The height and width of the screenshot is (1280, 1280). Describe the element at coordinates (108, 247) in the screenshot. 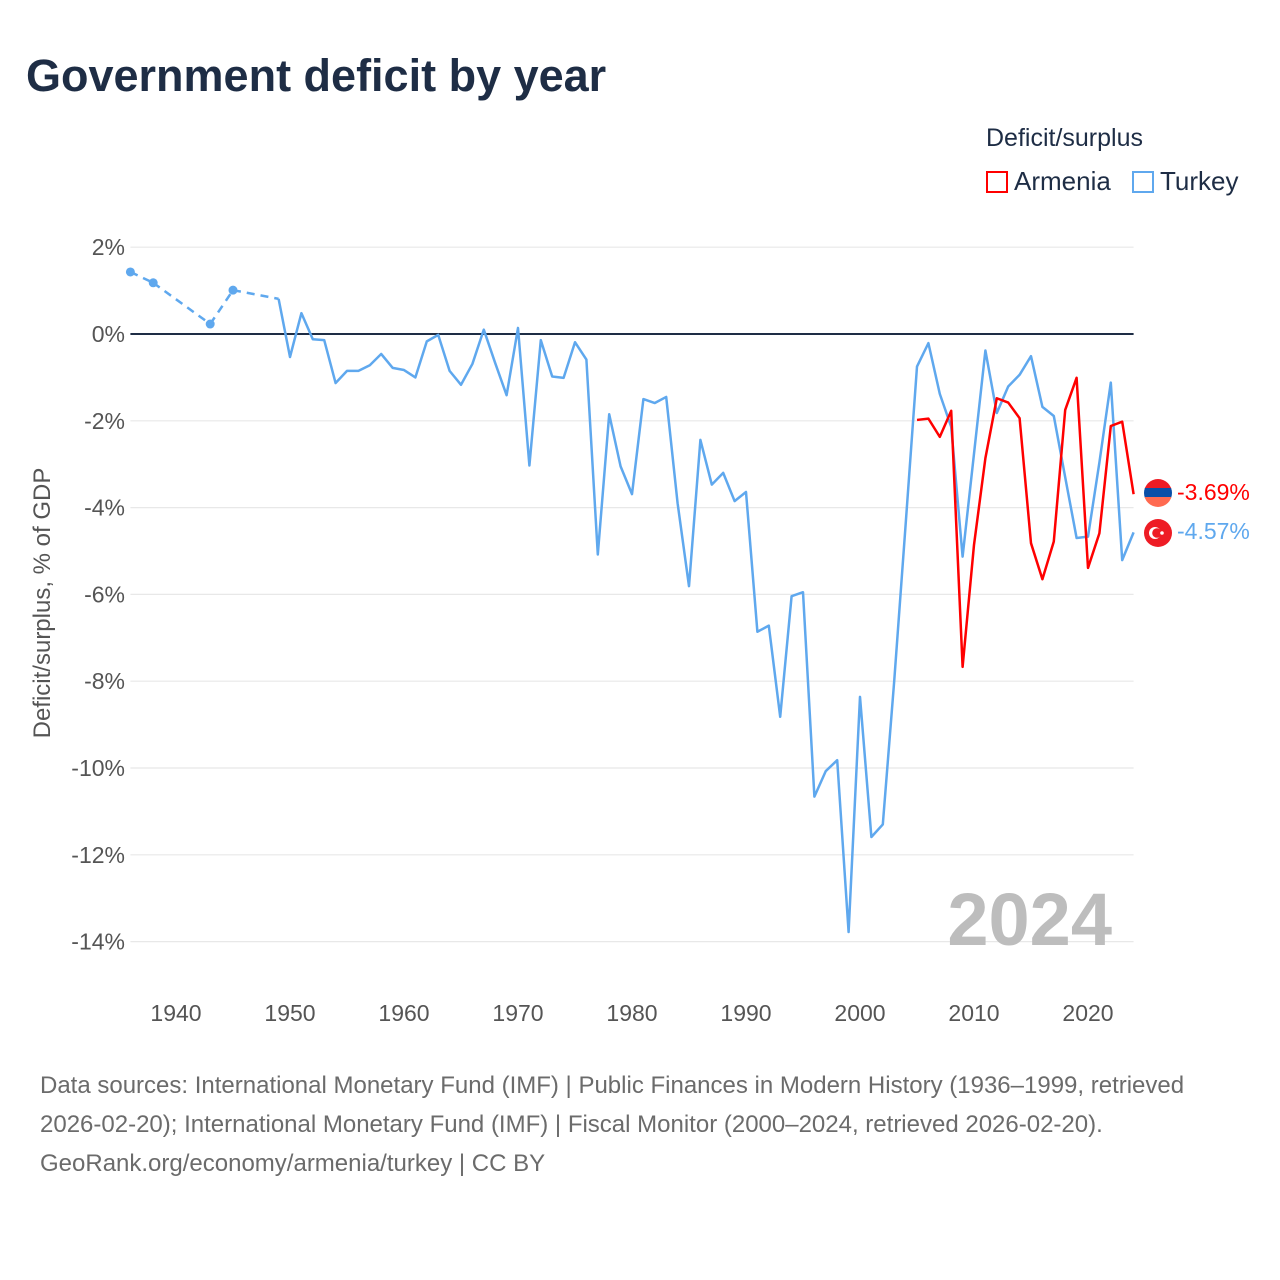

I see `y-tick-label: 2%` at that location.